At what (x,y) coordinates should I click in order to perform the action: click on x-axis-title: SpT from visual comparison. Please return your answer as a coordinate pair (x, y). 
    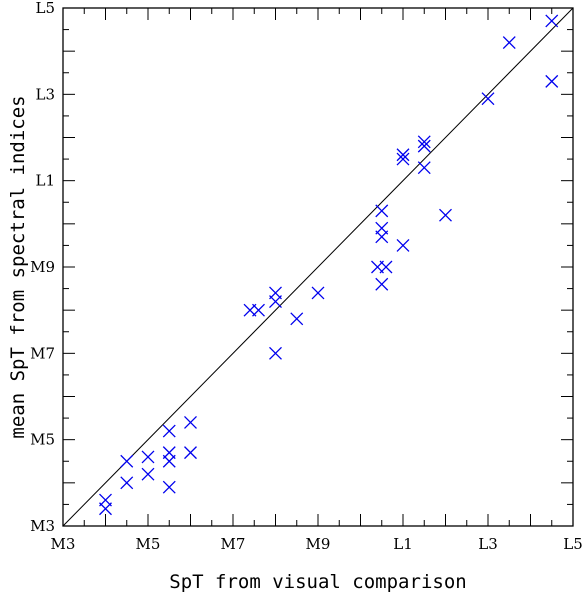
    Looking at the image, I should click on (317, 582).